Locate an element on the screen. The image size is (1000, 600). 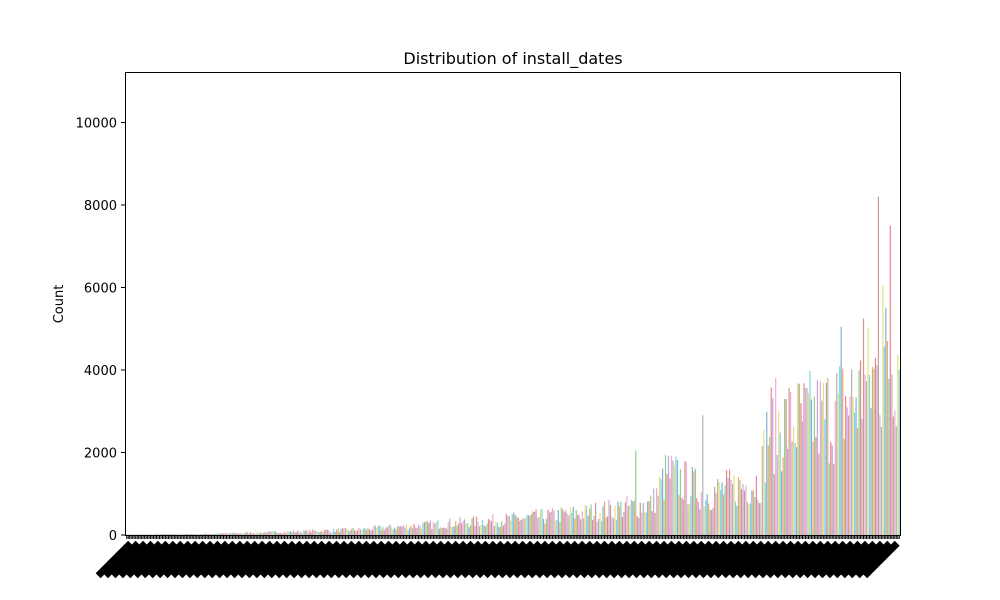
x-axis-ticks is located at coordinates (497, 557).